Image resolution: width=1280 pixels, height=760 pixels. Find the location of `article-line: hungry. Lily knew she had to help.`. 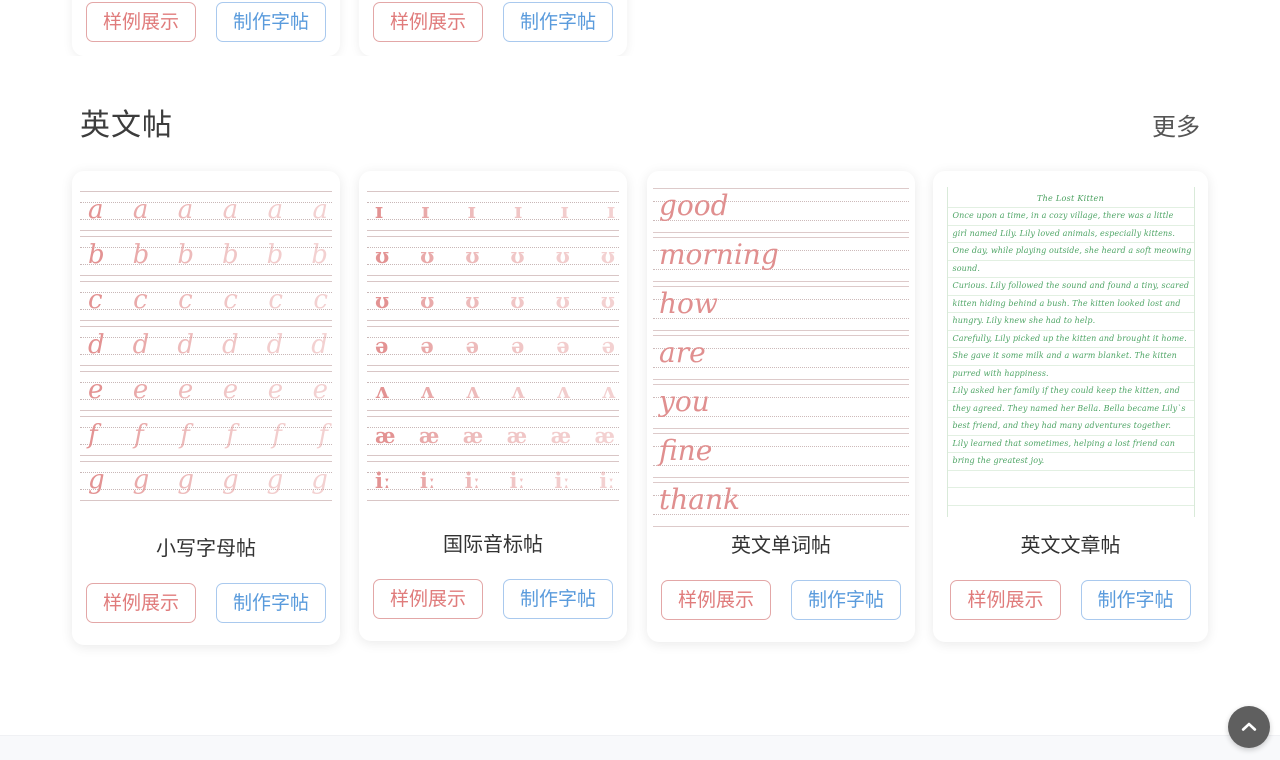

article-line: hungry. Lily knew she had to help. is located at coordinates (1070, 321).